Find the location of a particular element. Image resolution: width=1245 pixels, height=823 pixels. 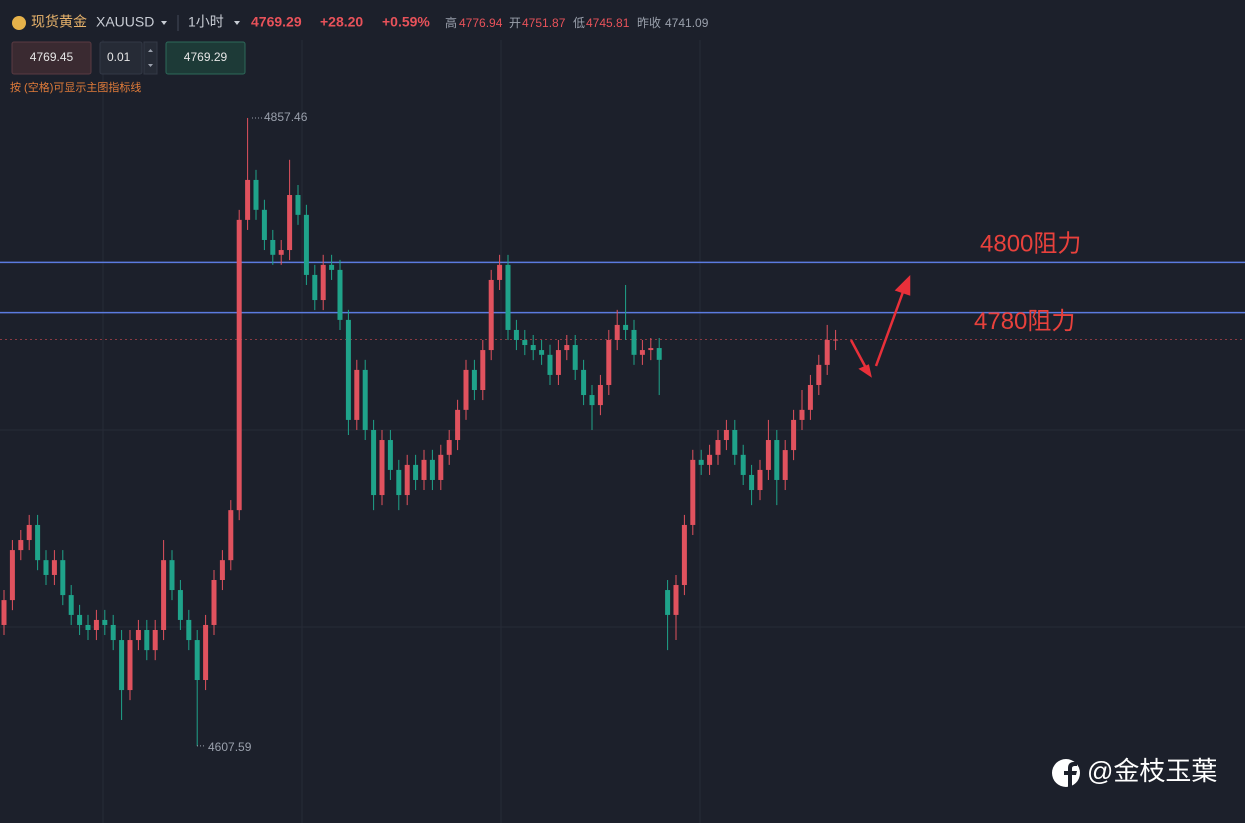

timeframe: 1小时 is located at coordinates (206, 22).